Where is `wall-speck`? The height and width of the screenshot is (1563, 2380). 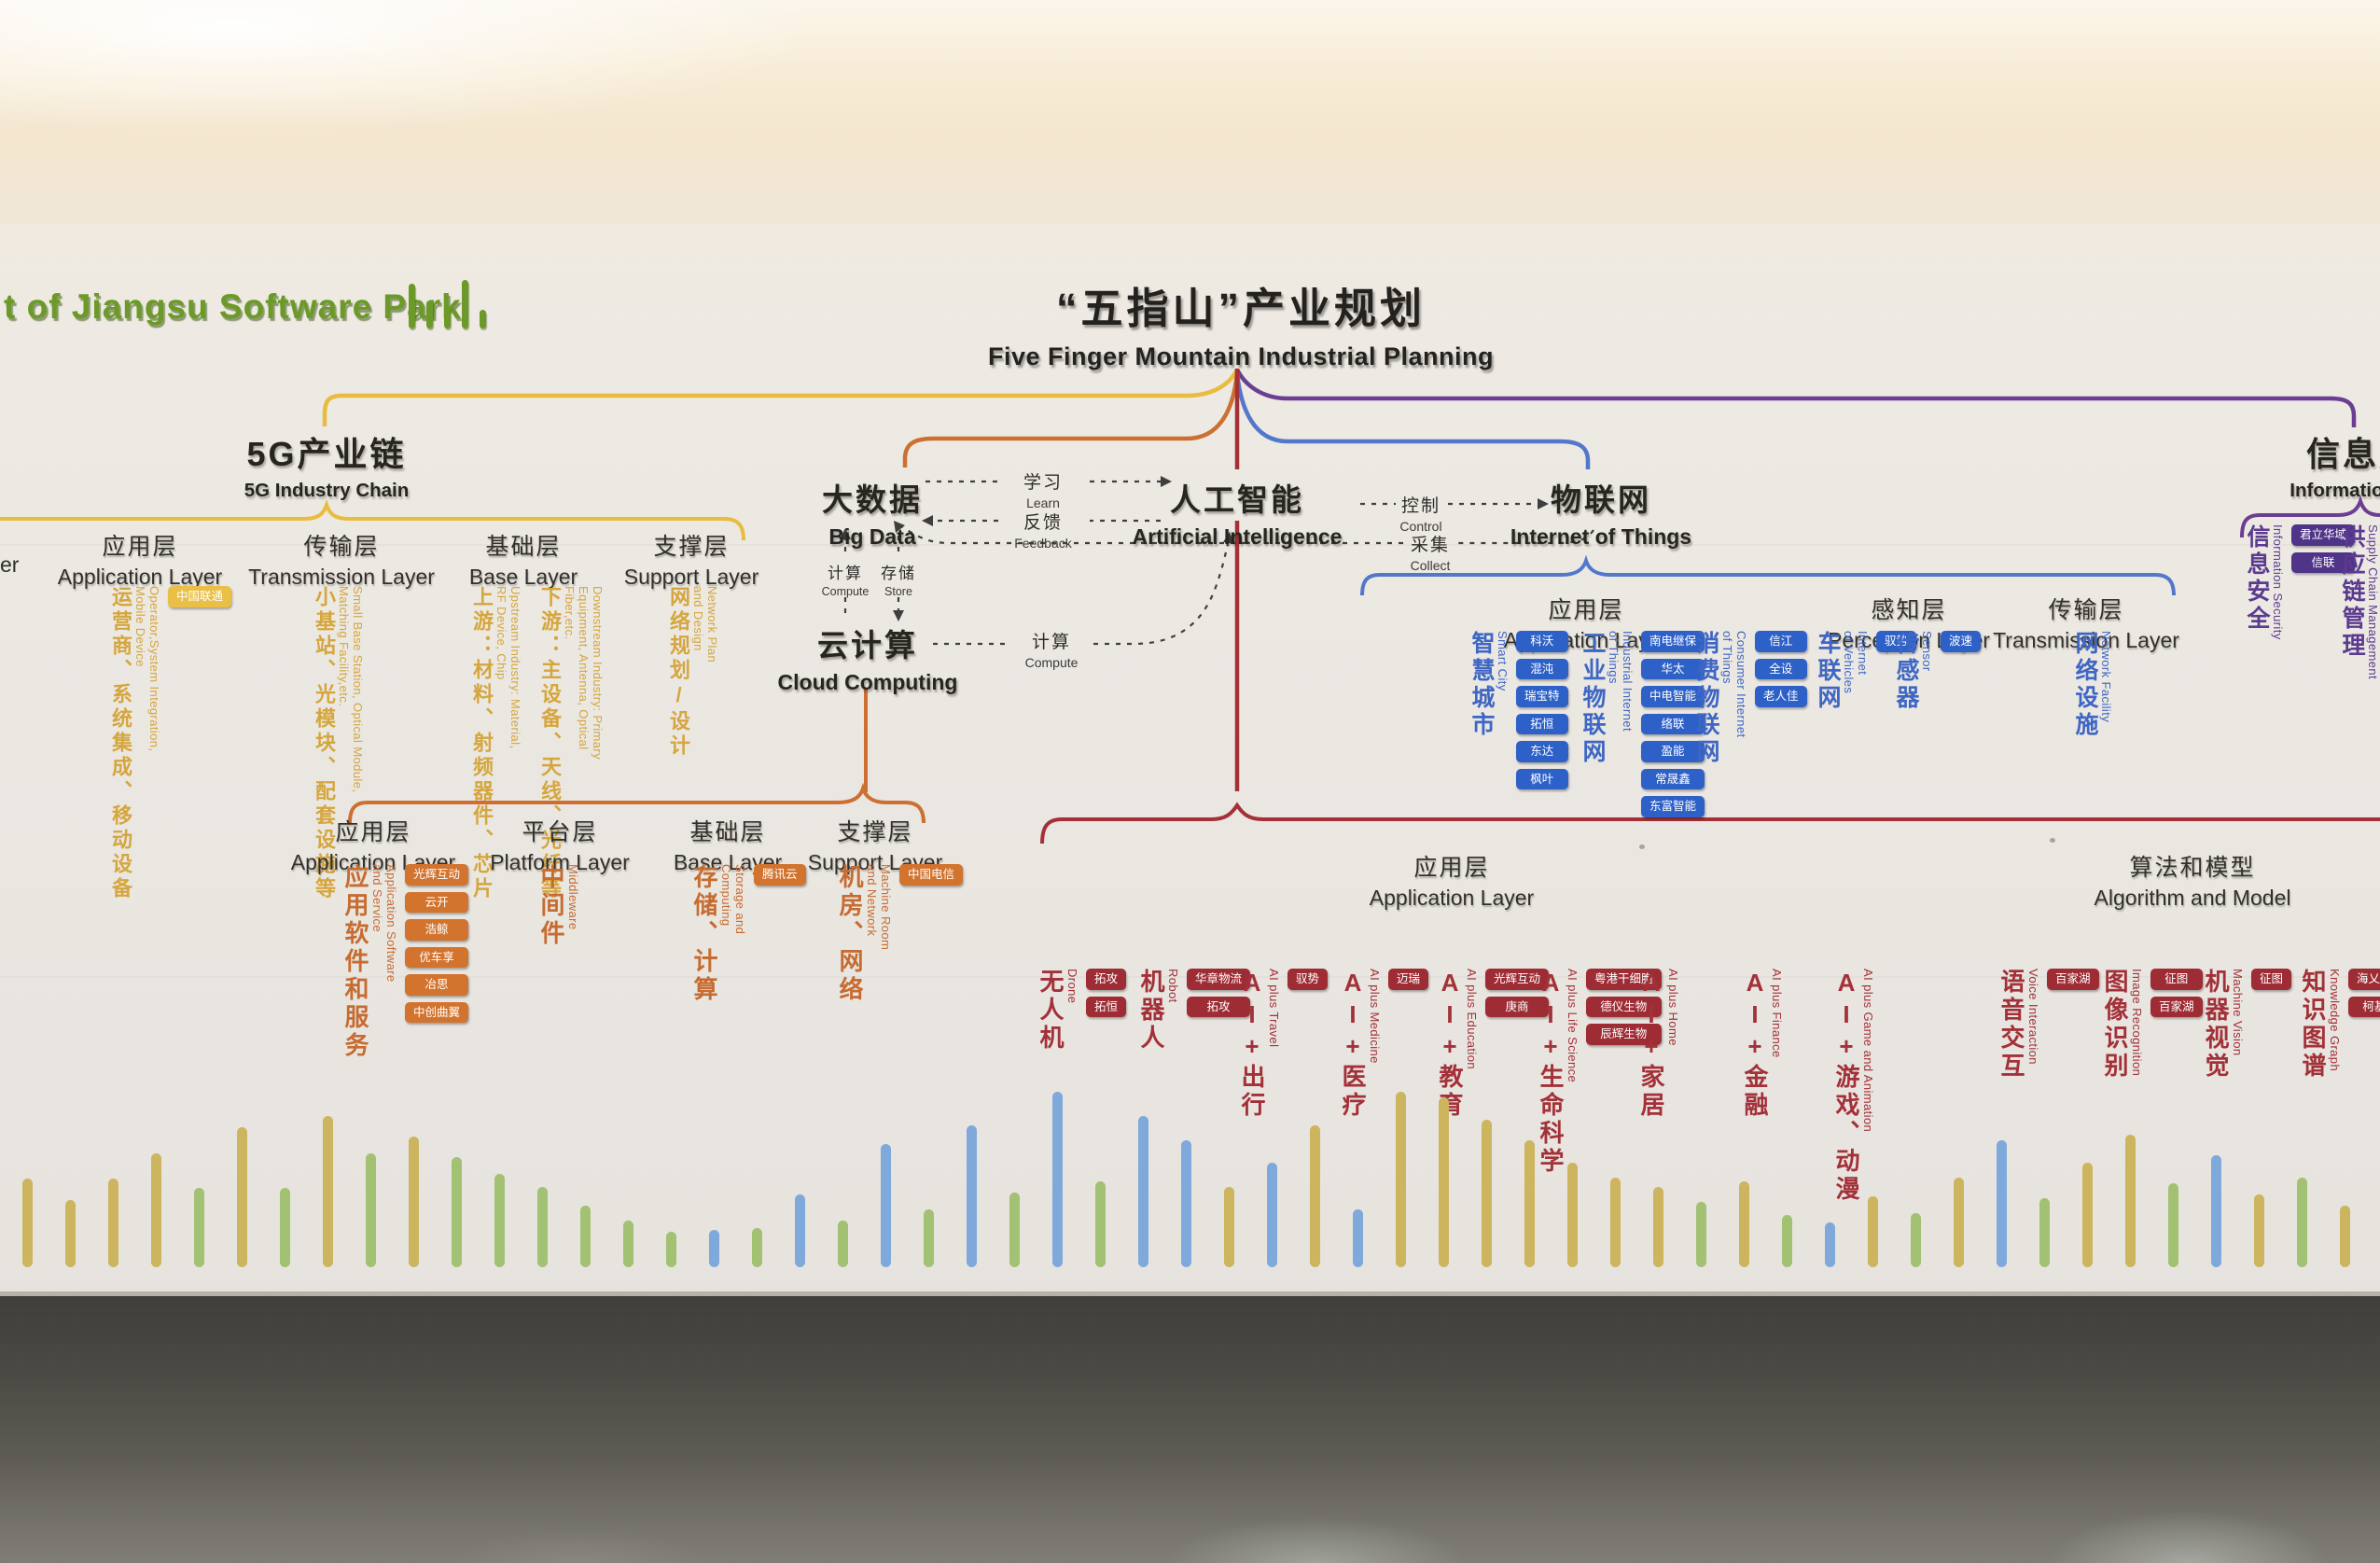 wall-speck is located at coordinates (1642, 846).